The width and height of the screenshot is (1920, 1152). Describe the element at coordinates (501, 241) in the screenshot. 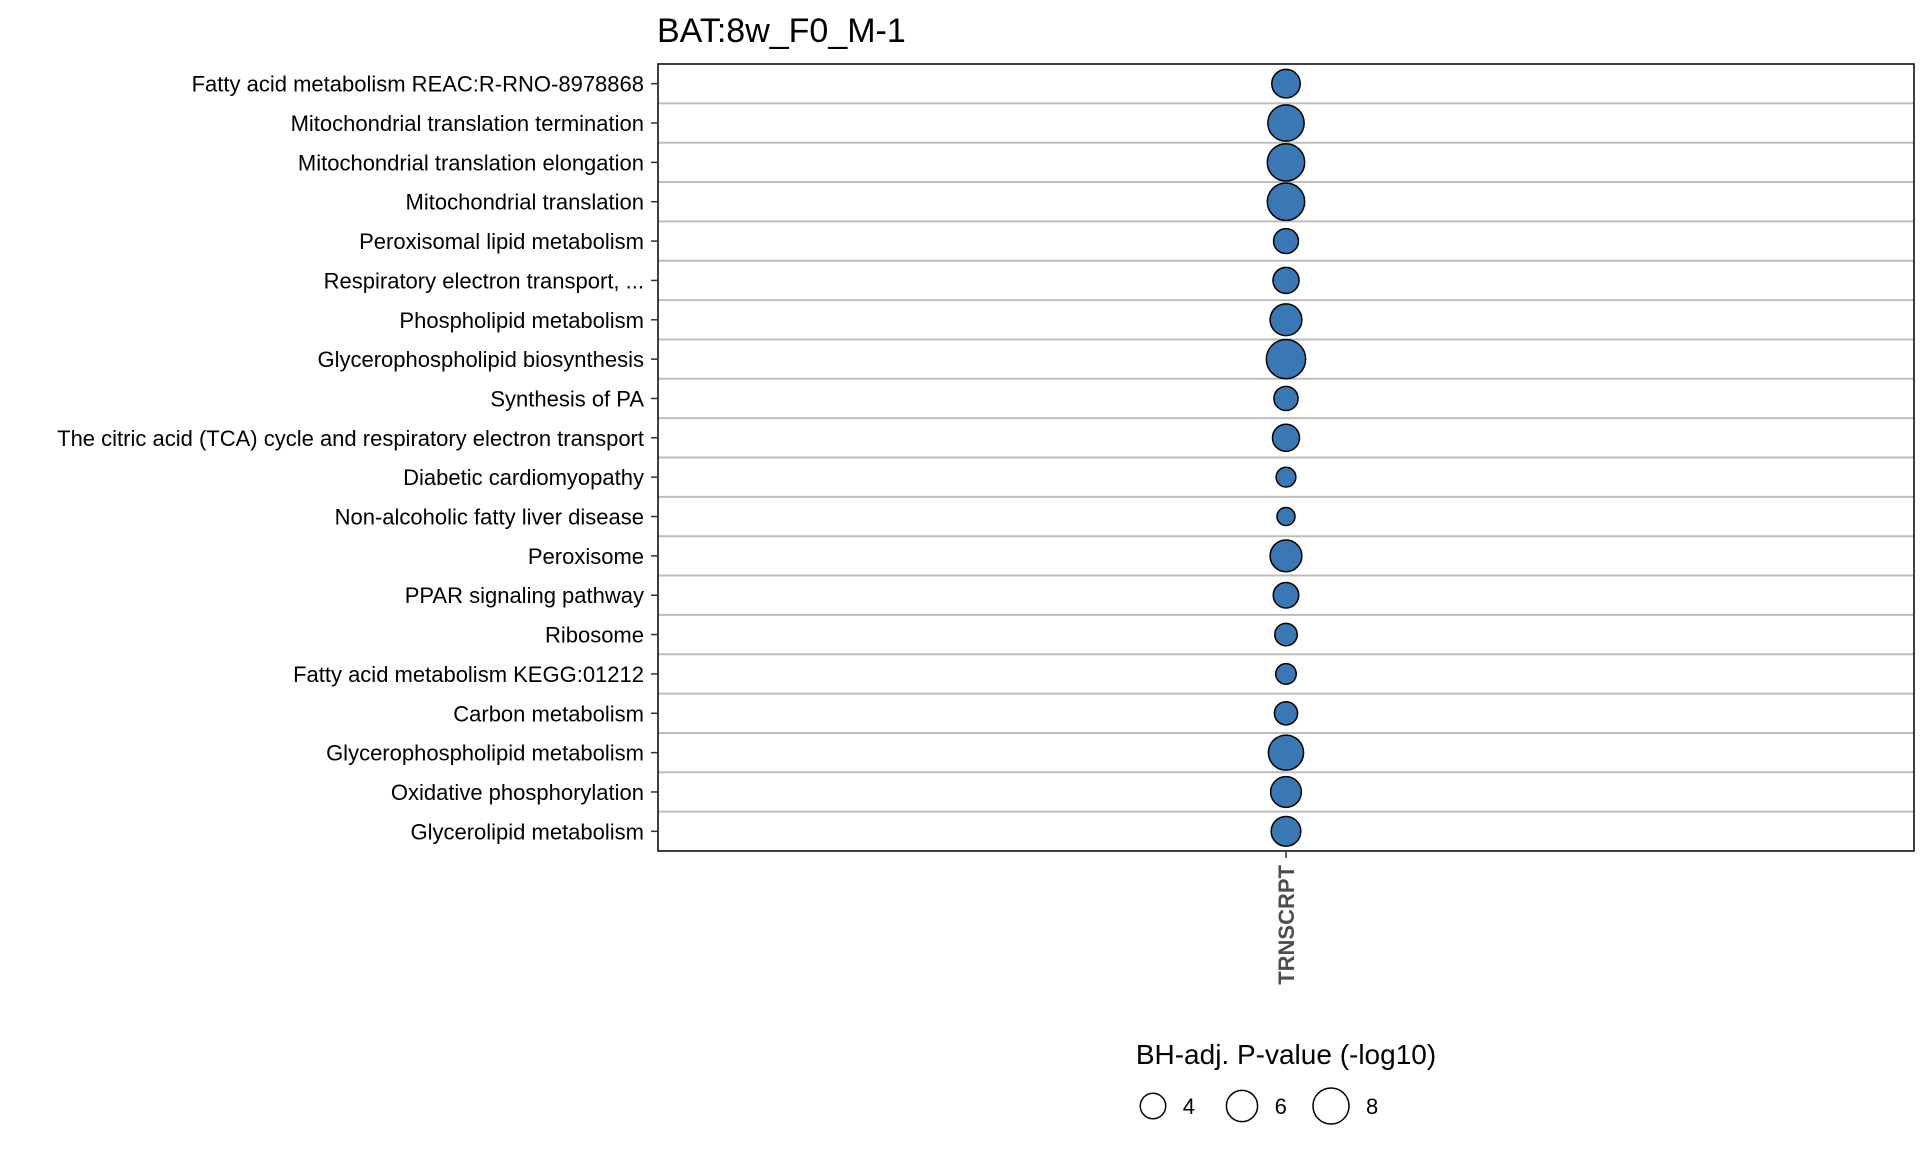

I see `y-tick-label: Peroxisomal lipid metabolism` at that location.